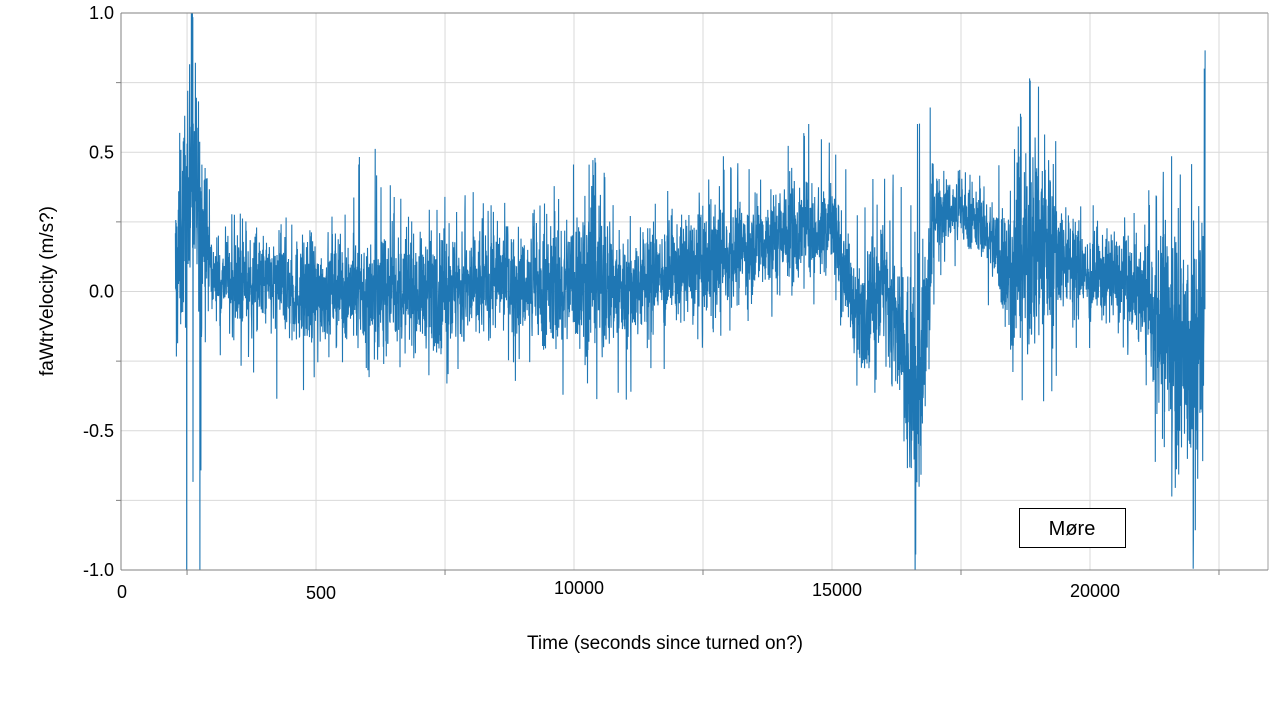  Describe the element at coordinates (122, 592) in the screenshot. I see `x-tick-label: 0` at that location.